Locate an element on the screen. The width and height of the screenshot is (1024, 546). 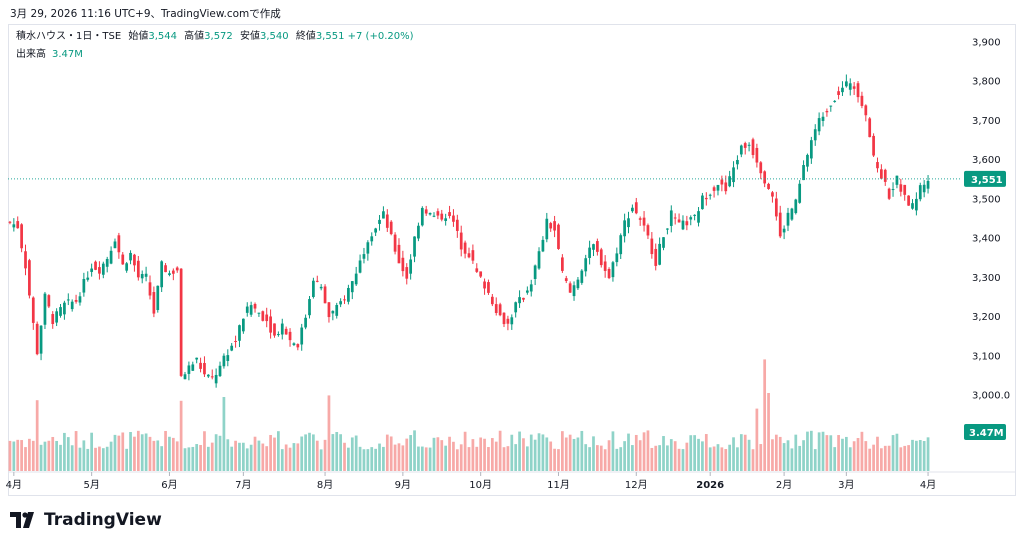
close-label: 終値 is located at coordinates (305, 36).